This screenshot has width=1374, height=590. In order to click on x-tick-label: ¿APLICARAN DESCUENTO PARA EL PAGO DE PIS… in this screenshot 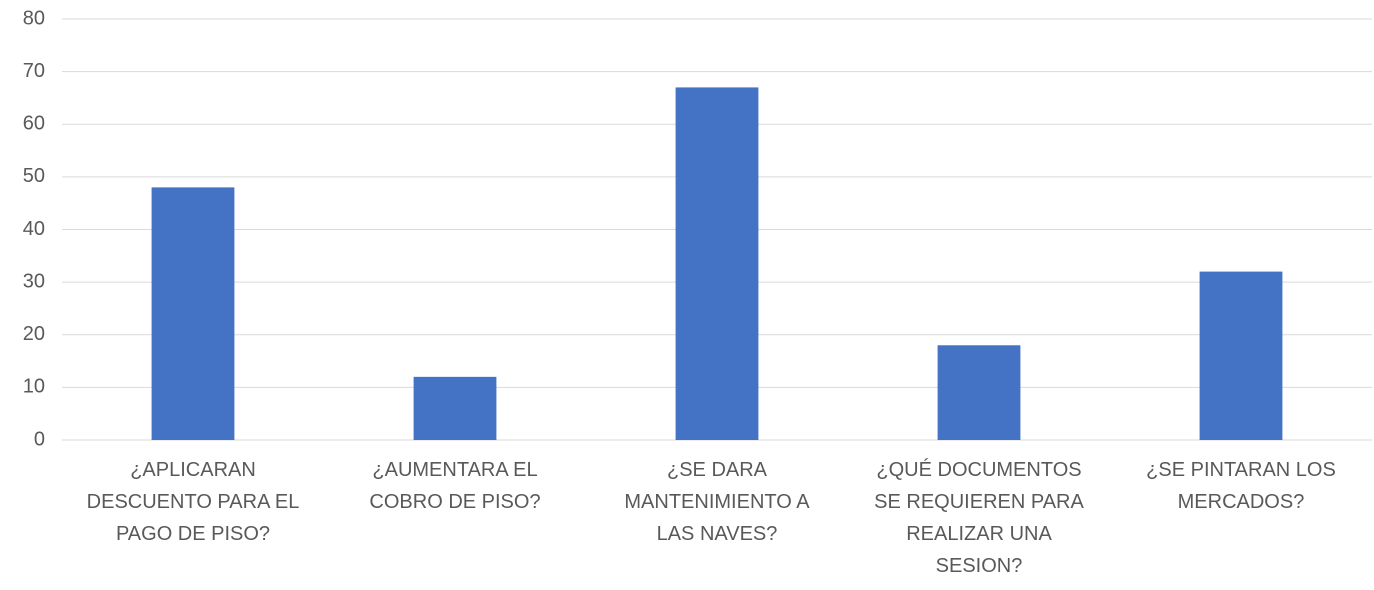, I will do `click(193, 502)`.